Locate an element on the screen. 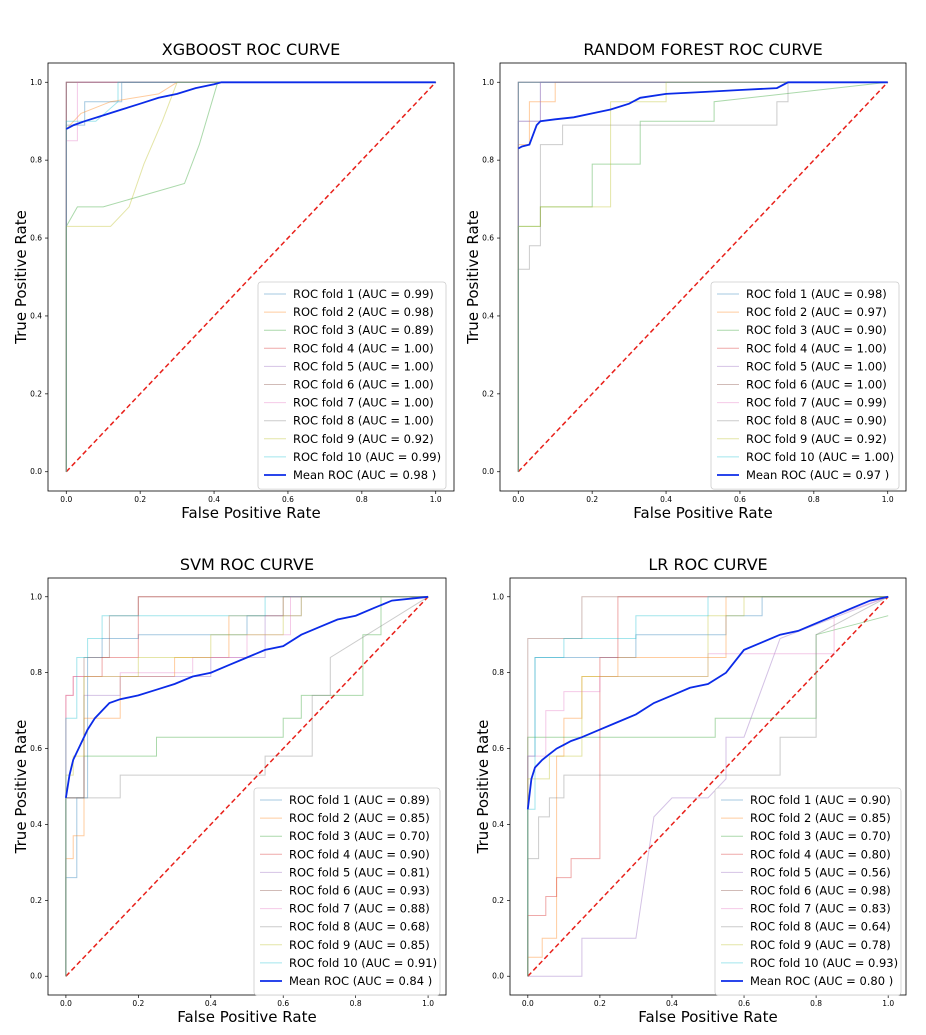 This screenshot has width=926, height=1035. chart4-xtick-label: 0.0 is located at coordinates (528, 1003).